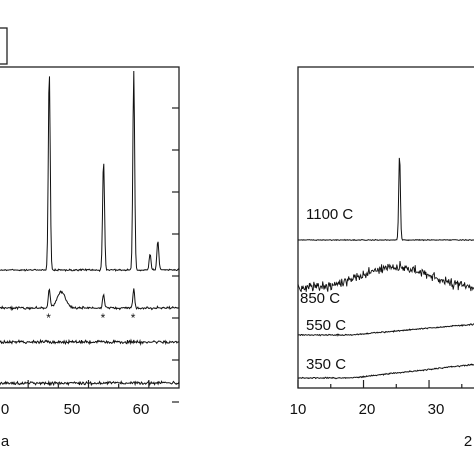  I want to click on right-curve-labels: 1100 C 850 C 550 C 350 C, so click(326, 289).